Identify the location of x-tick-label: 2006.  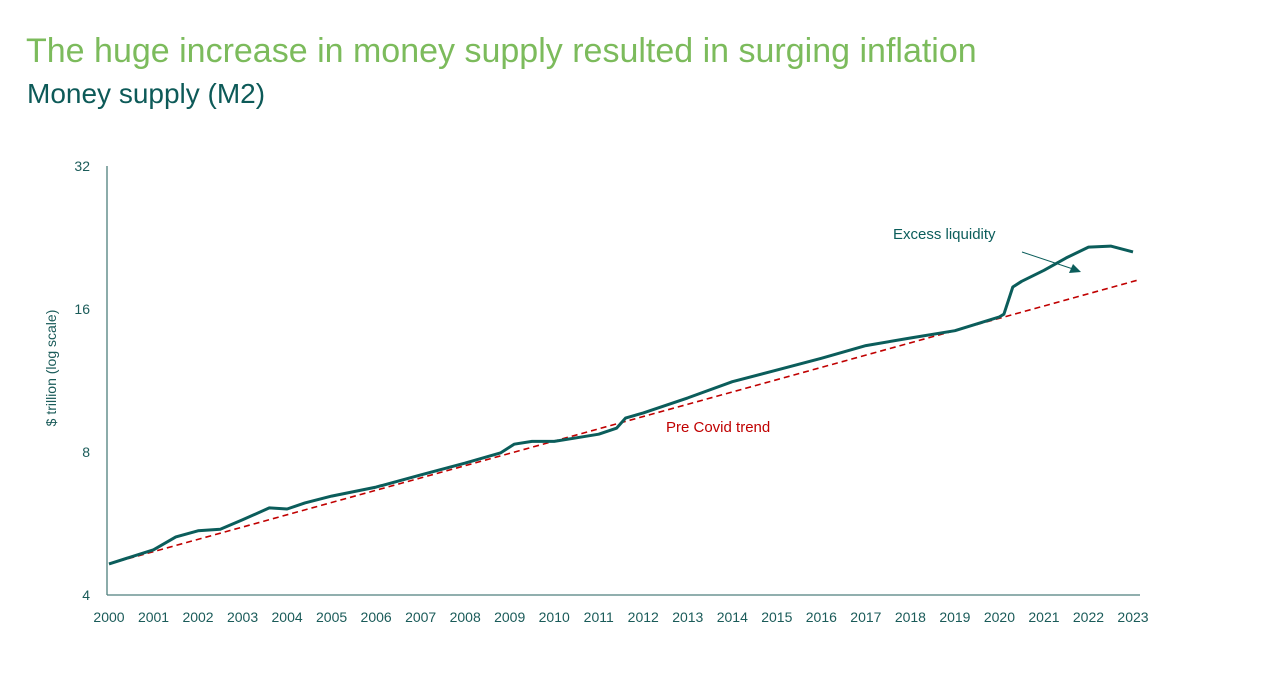
(376, 617).